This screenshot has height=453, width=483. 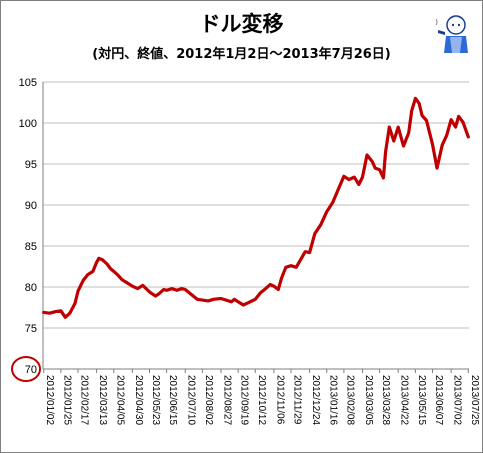 I want to click on y-tick-label-90: 90, so click(x=31, y=206).